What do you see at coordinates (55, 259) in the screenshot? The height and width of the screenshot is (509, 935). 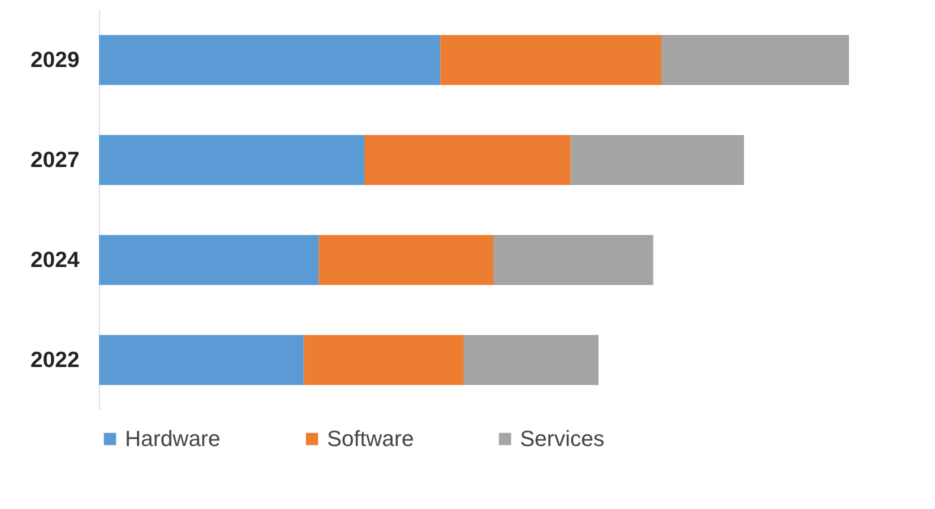 I see `y-tick-label: 2024` at bounding box center [55, 259].